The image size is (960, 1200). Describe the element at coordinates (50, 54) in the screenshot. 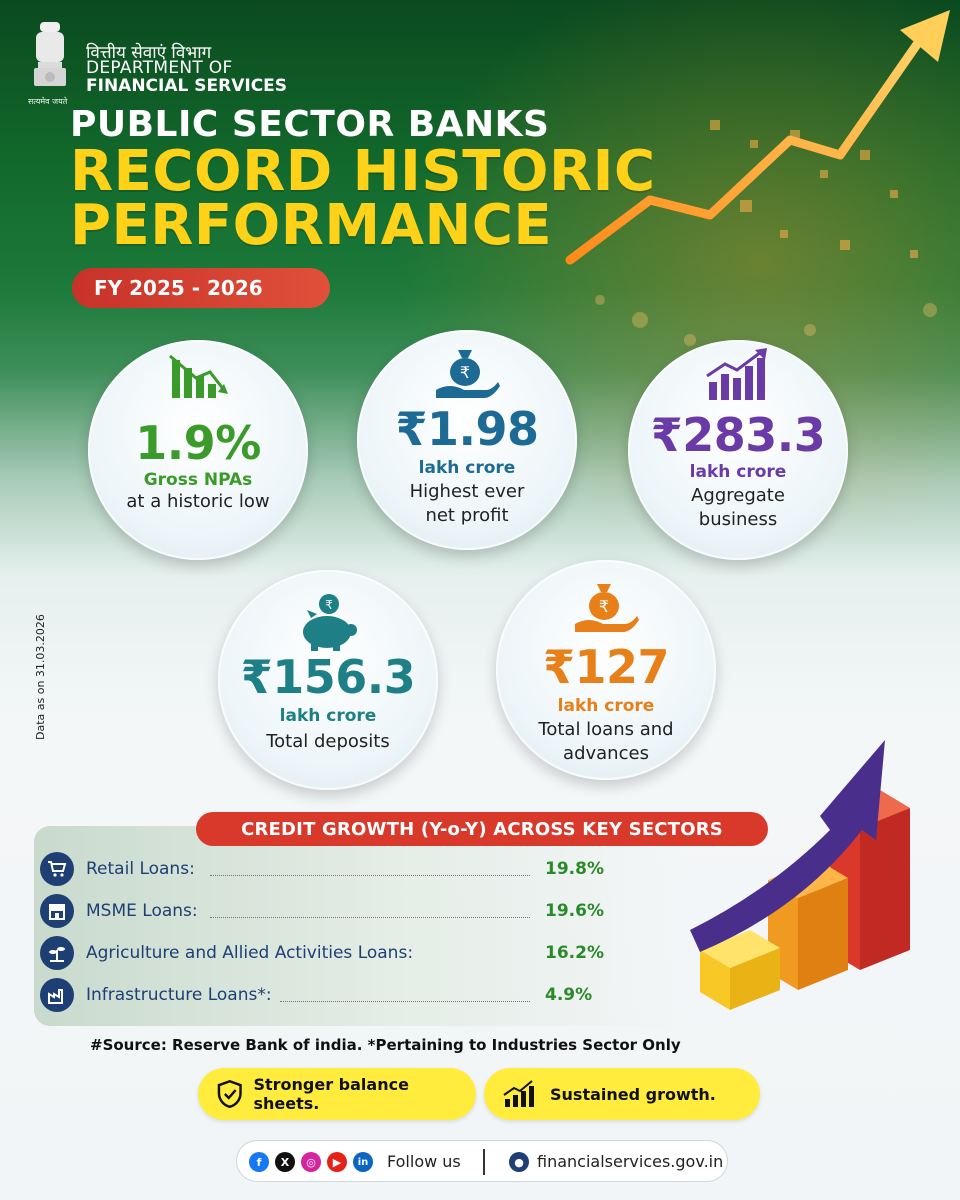

I see `national-emblem-icon` at that location.